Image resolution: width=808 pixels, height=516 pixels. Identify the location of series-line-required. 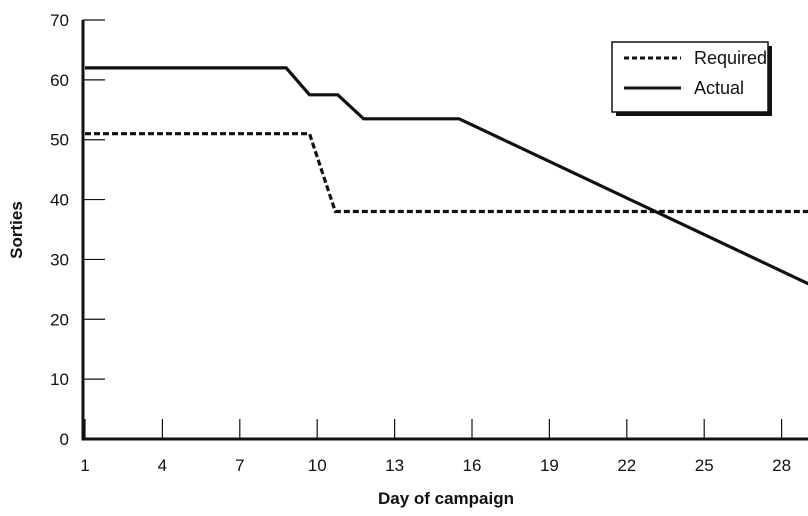
(446, 173).